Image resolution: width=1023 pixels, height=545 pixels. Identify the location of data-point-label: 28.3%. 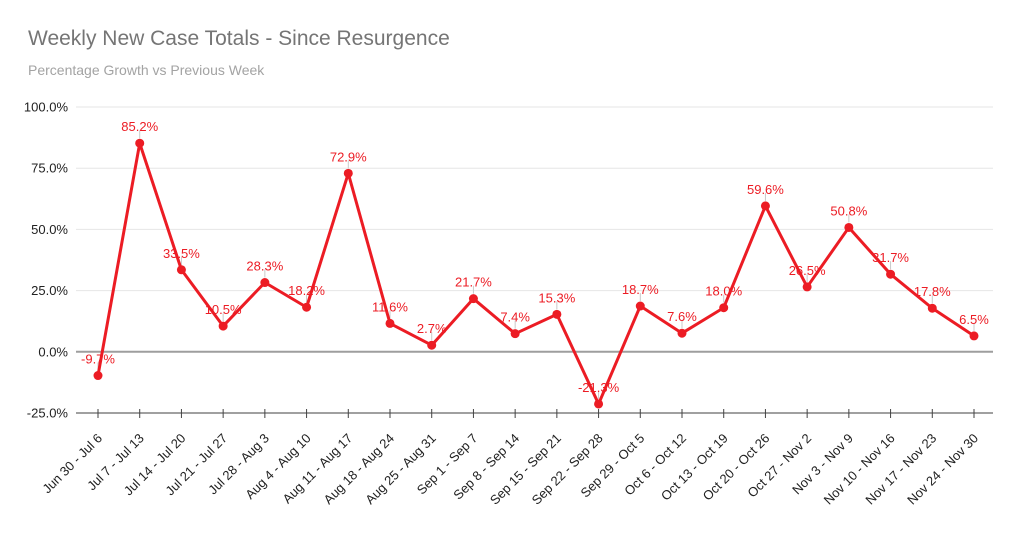
(264, 266).